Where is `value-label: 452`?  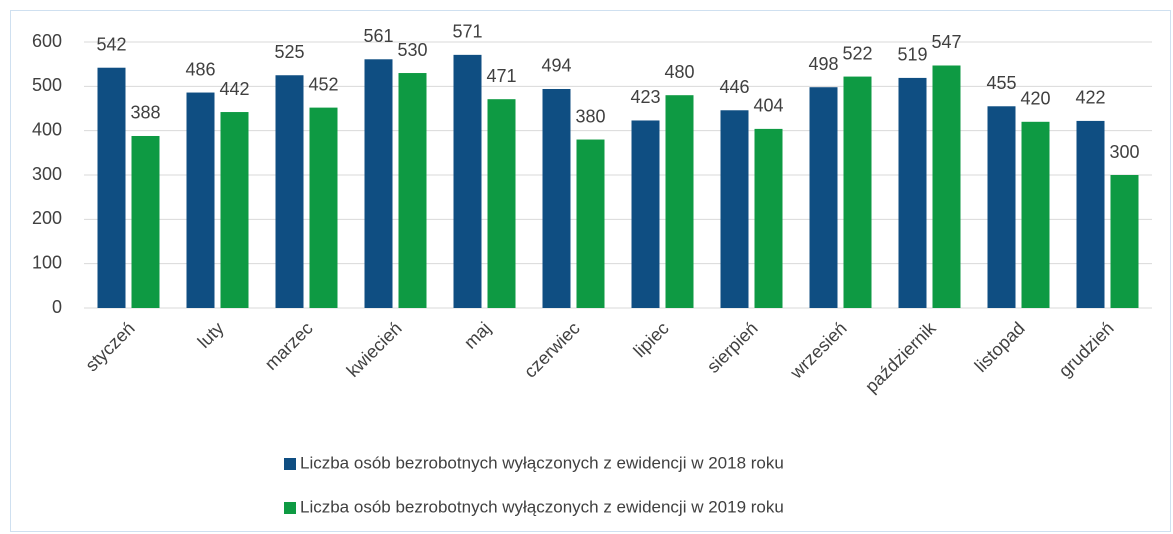 value-label: 452 is located at coordinates (323, 84).